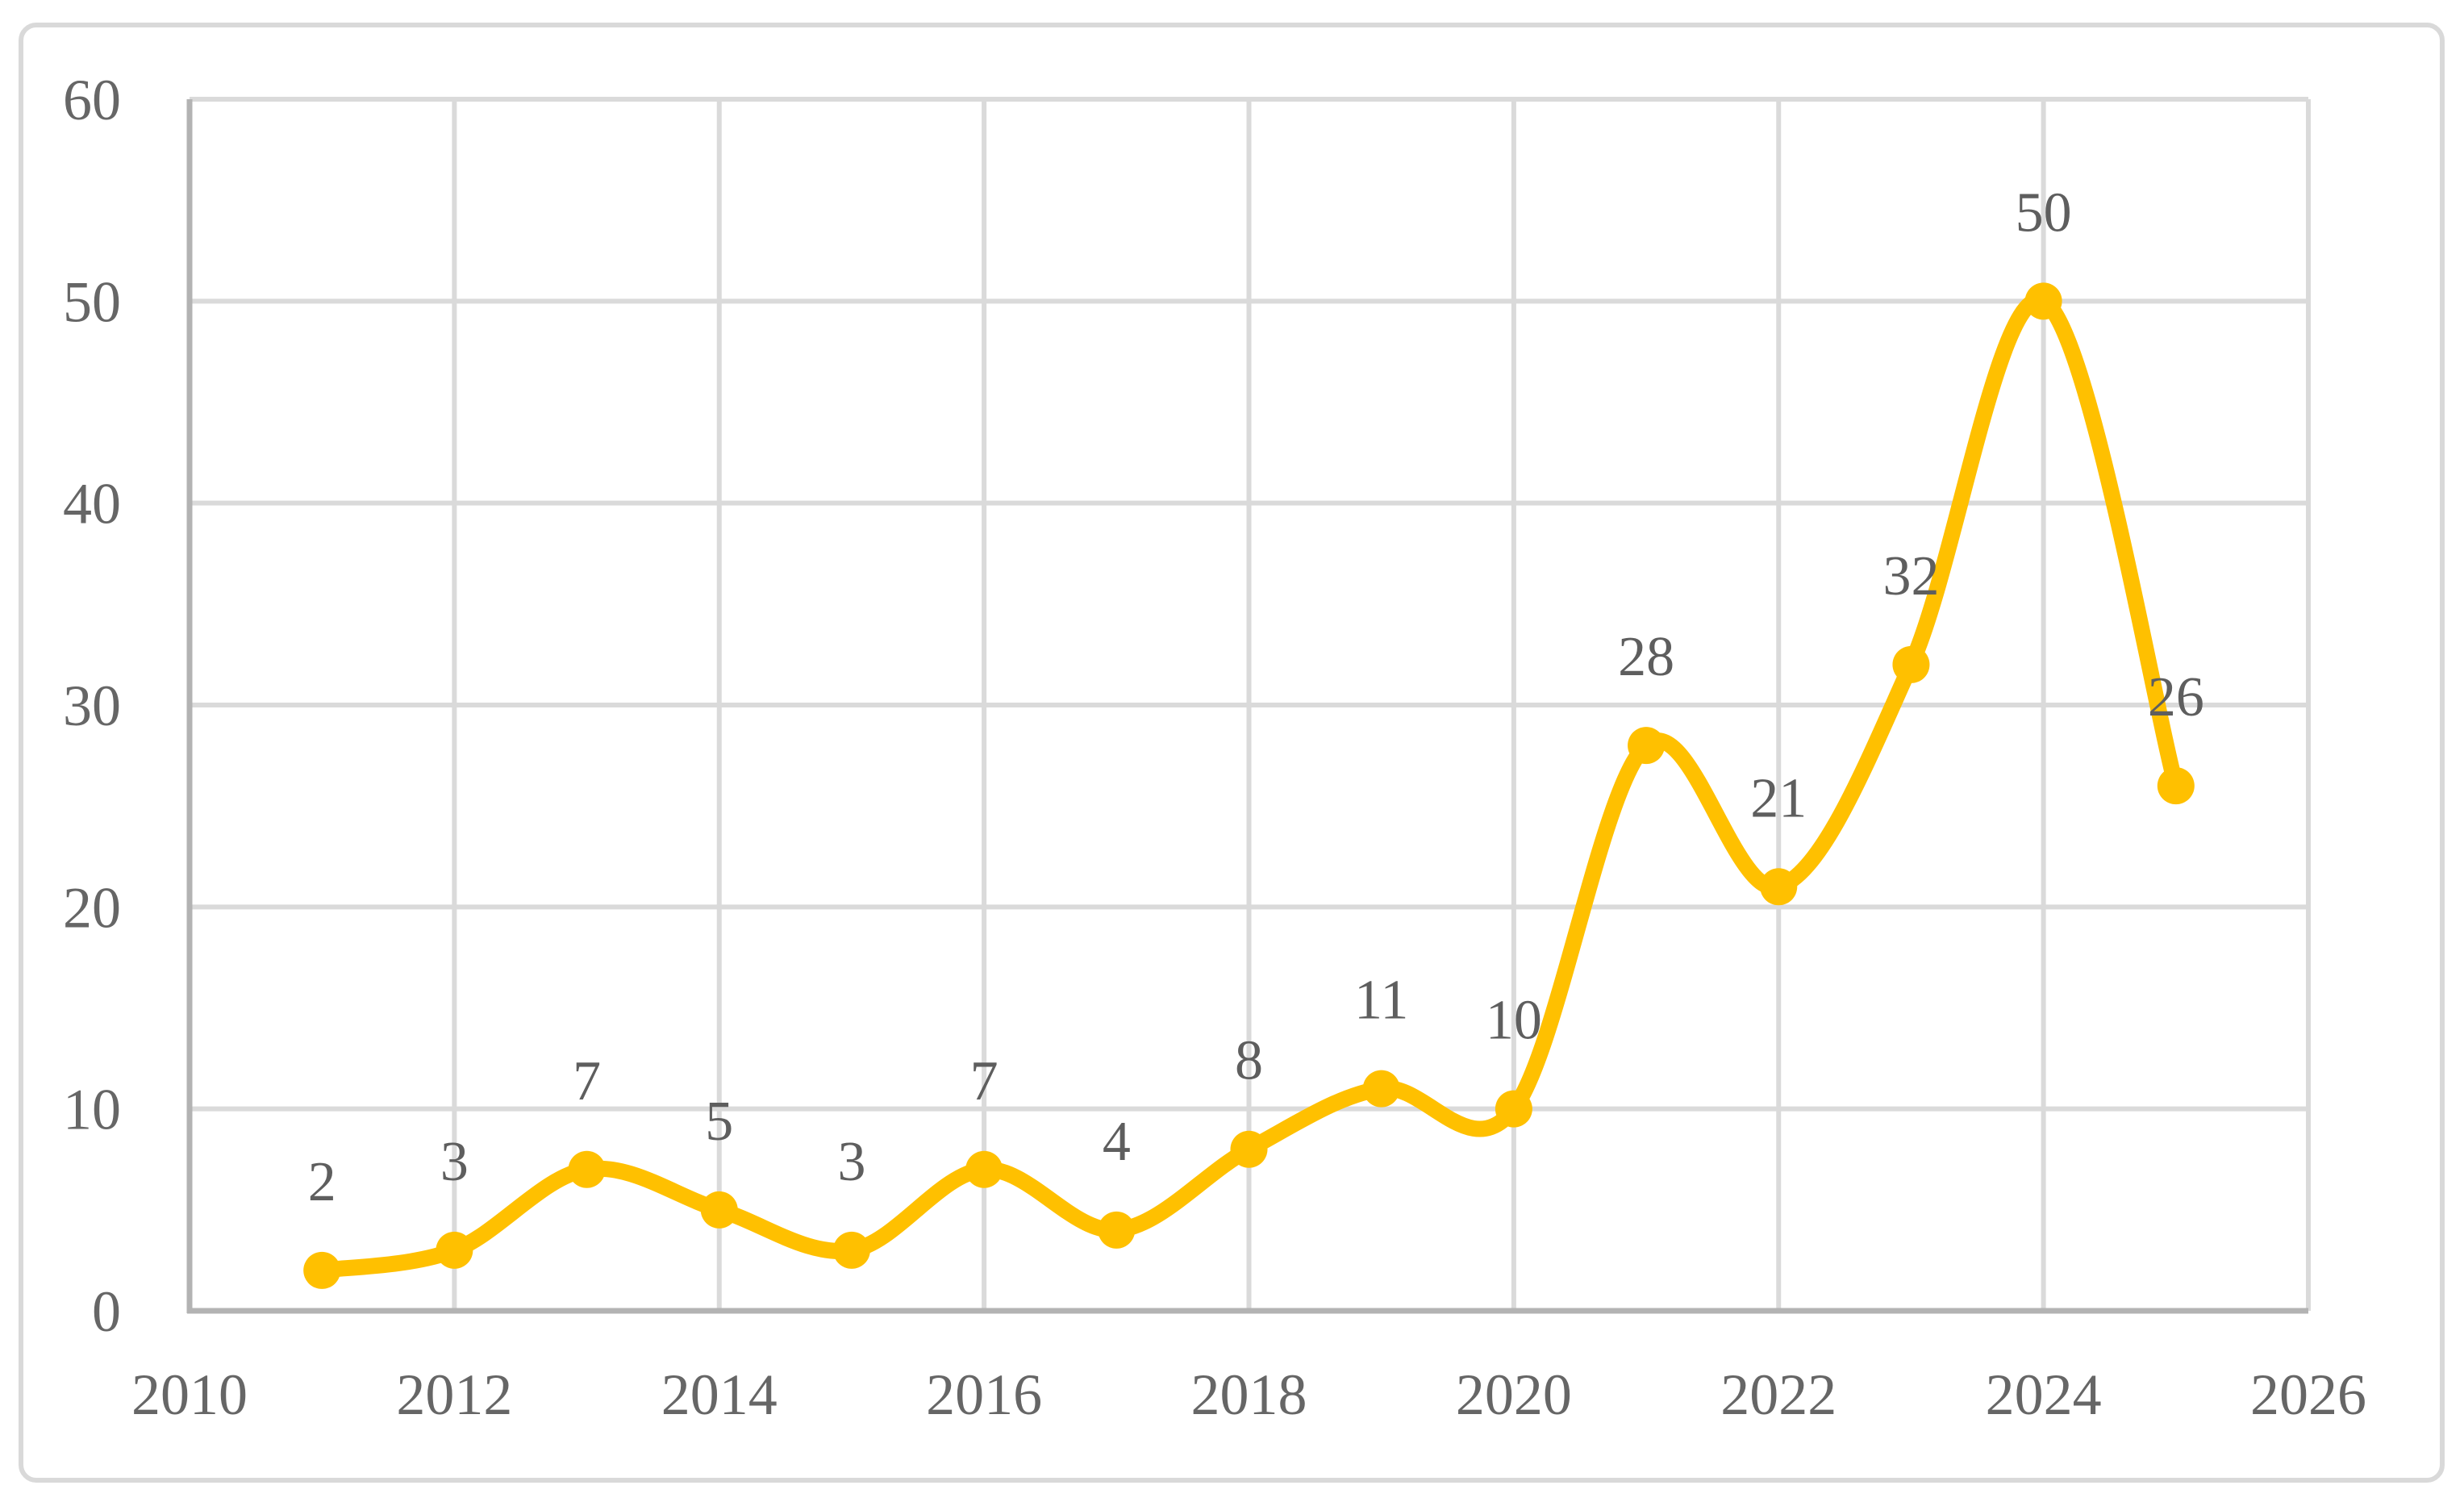 This screenshot has width=2464, height=1502. I want to click on data-point-label: 28, so click(1646, 657).